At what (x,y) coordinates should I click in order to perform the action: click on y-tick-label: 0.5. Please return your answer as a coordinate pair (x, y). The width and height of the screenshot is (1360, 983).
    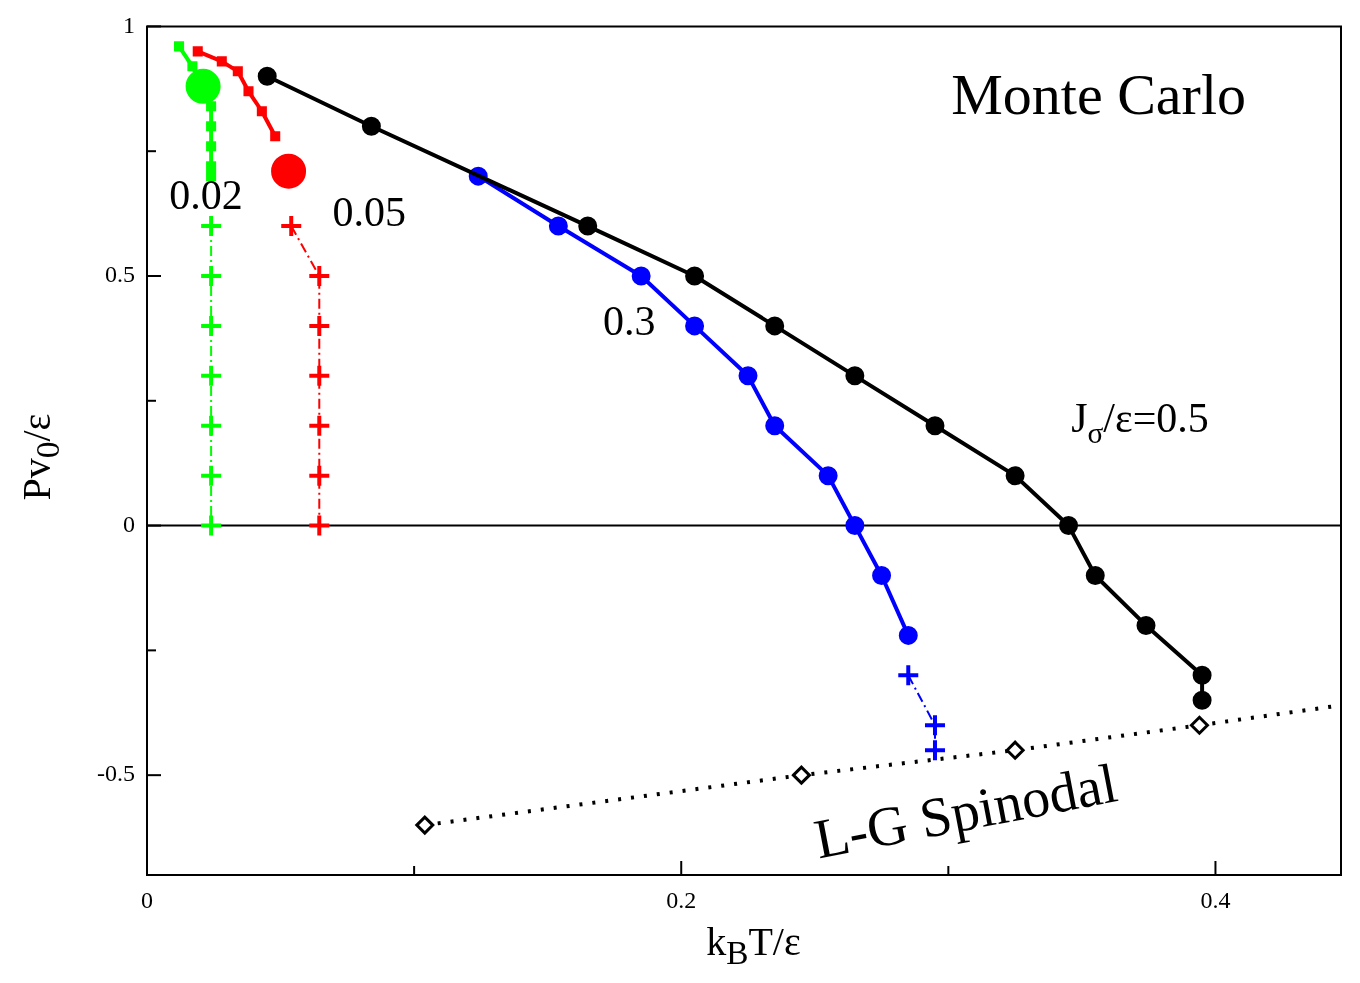
    Looking at the image, I should click on (120, 274).